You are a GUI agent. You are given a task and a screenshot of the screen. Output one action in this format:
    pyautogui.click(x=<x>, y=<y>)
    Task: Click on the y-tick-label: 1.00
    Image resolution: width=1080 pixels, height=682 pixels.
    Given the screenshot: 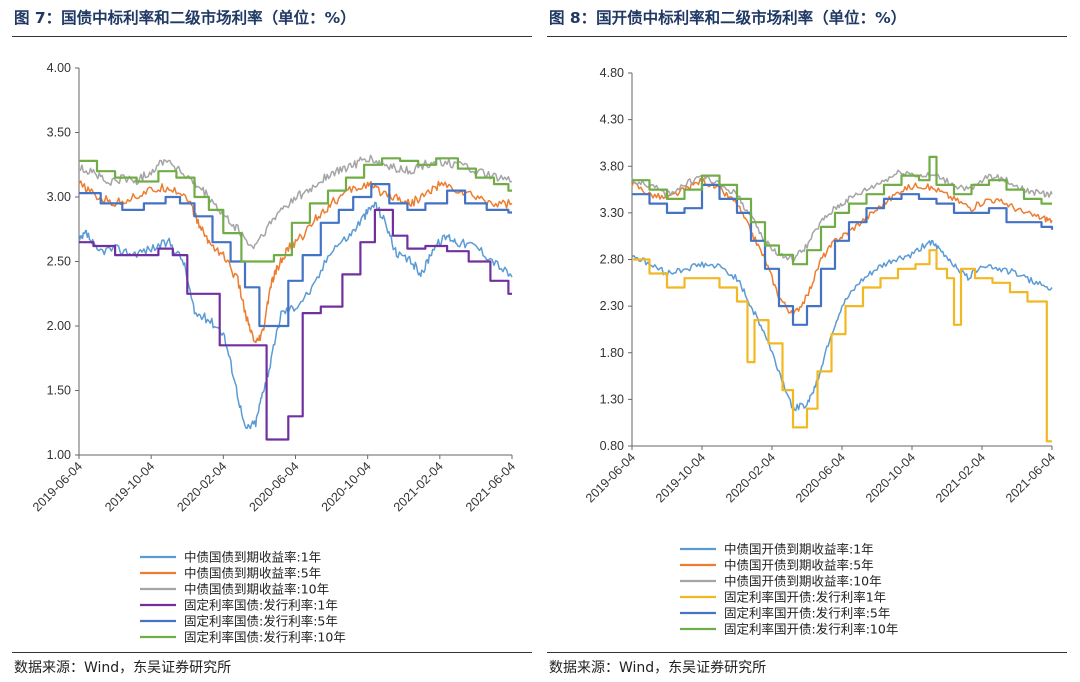 What is the action you would take?
    pyautogui.click(x=59, y=455)
    